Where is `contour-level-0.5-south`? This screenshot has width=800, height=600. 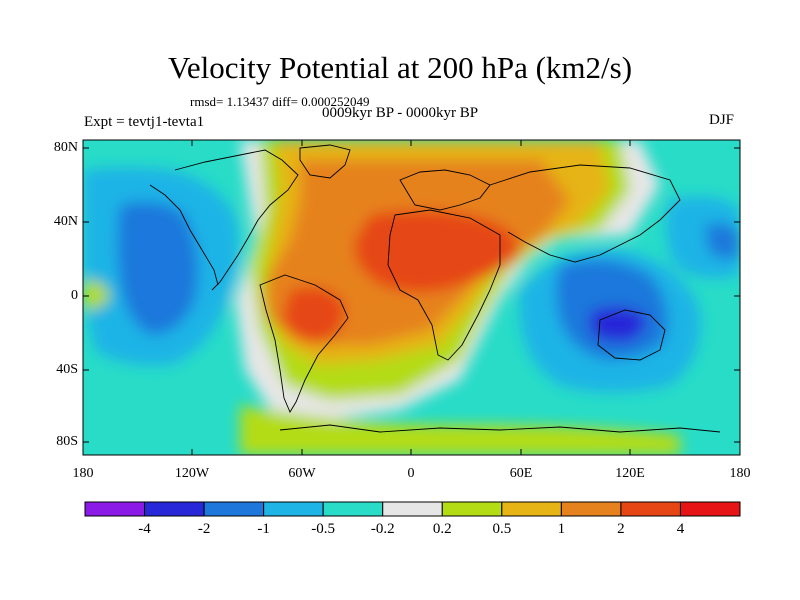
contour-level-0.5-south is located at coordinates (460, 430).